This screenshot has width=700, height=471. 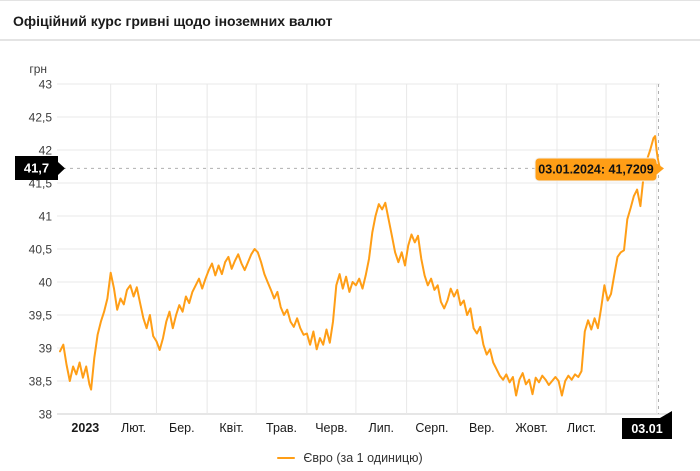 I want to click on x-tick-label: Серп., so click(x=431, y=428).